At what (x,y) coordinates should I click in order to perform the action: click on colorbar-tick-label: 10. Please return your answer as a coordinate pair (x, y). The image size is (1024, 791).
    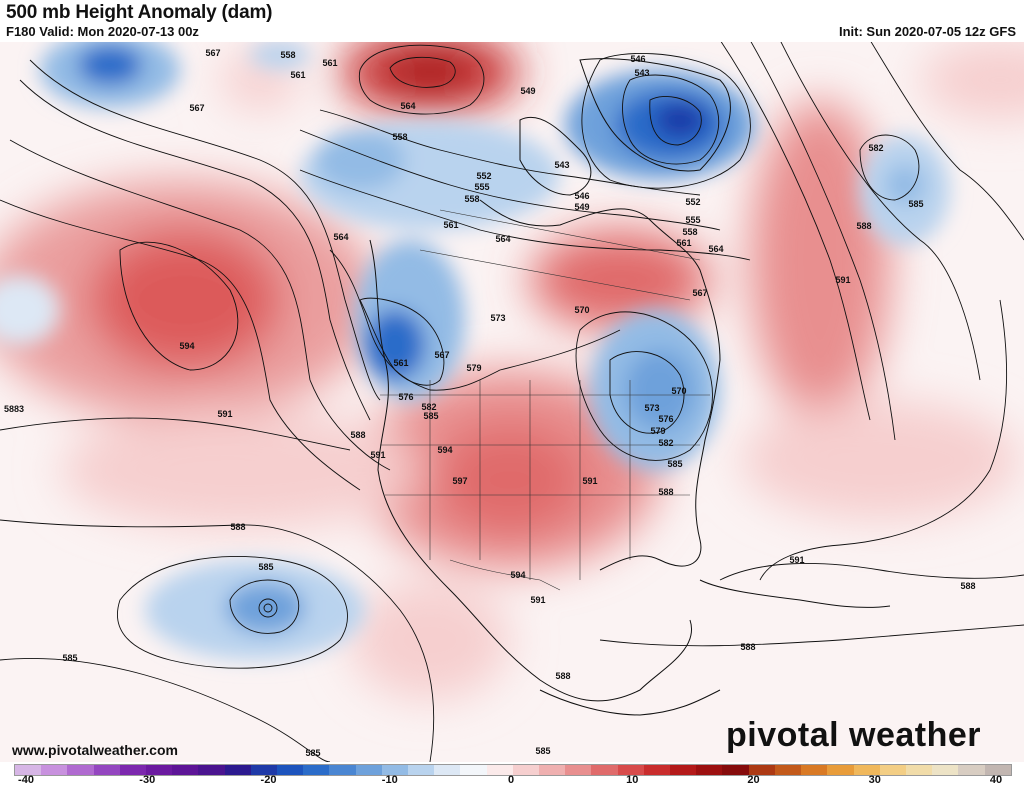
    Looking at the image, I should click on (632, 780).